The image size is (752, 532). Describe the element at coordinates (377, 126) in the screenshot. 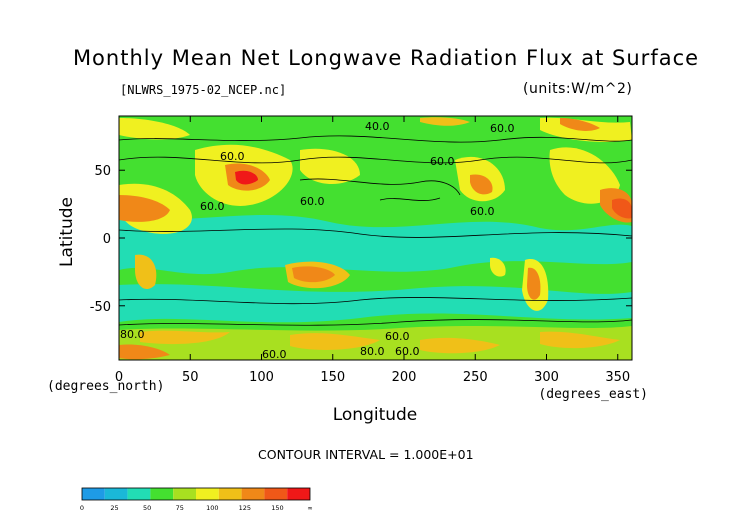

I see `contour-label: 40.0` at that location.